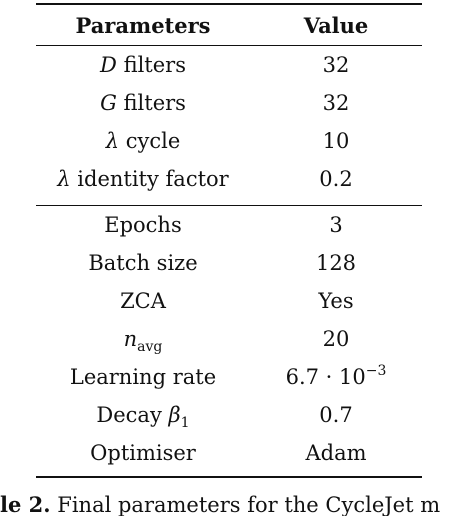  What do you see at coordinates (25, 505) in the screenshot?
I see `caption-label: le 2.` at bounding box center [25, 505].